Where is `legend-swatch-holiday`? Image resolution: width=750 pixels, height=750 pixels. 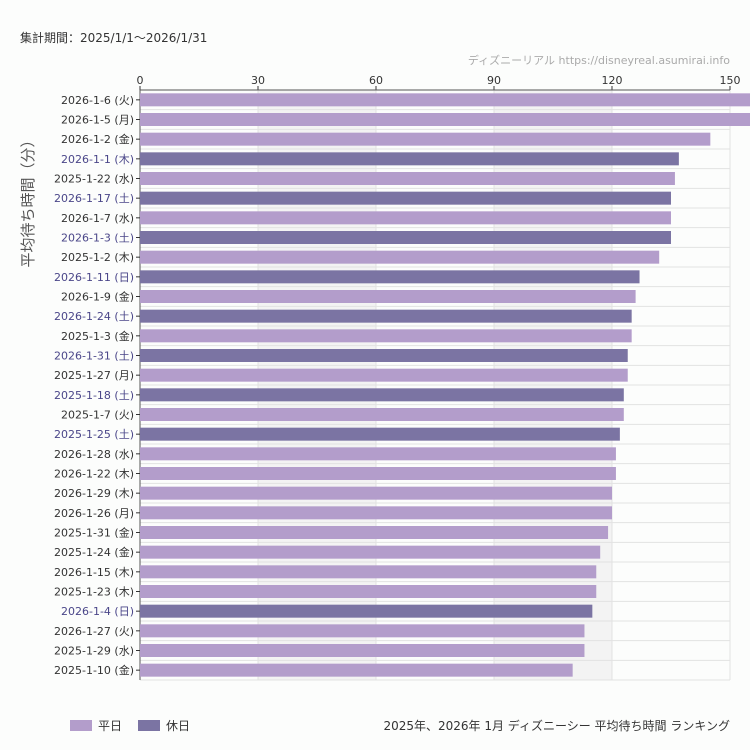
legend-swatch-holiday is located at coordinates (149, 725).